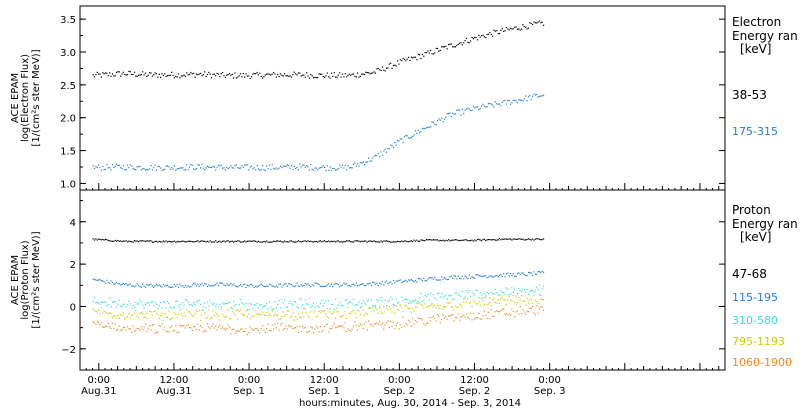  I want to click on xtick-time-label: 12:00, so click(174, 380).